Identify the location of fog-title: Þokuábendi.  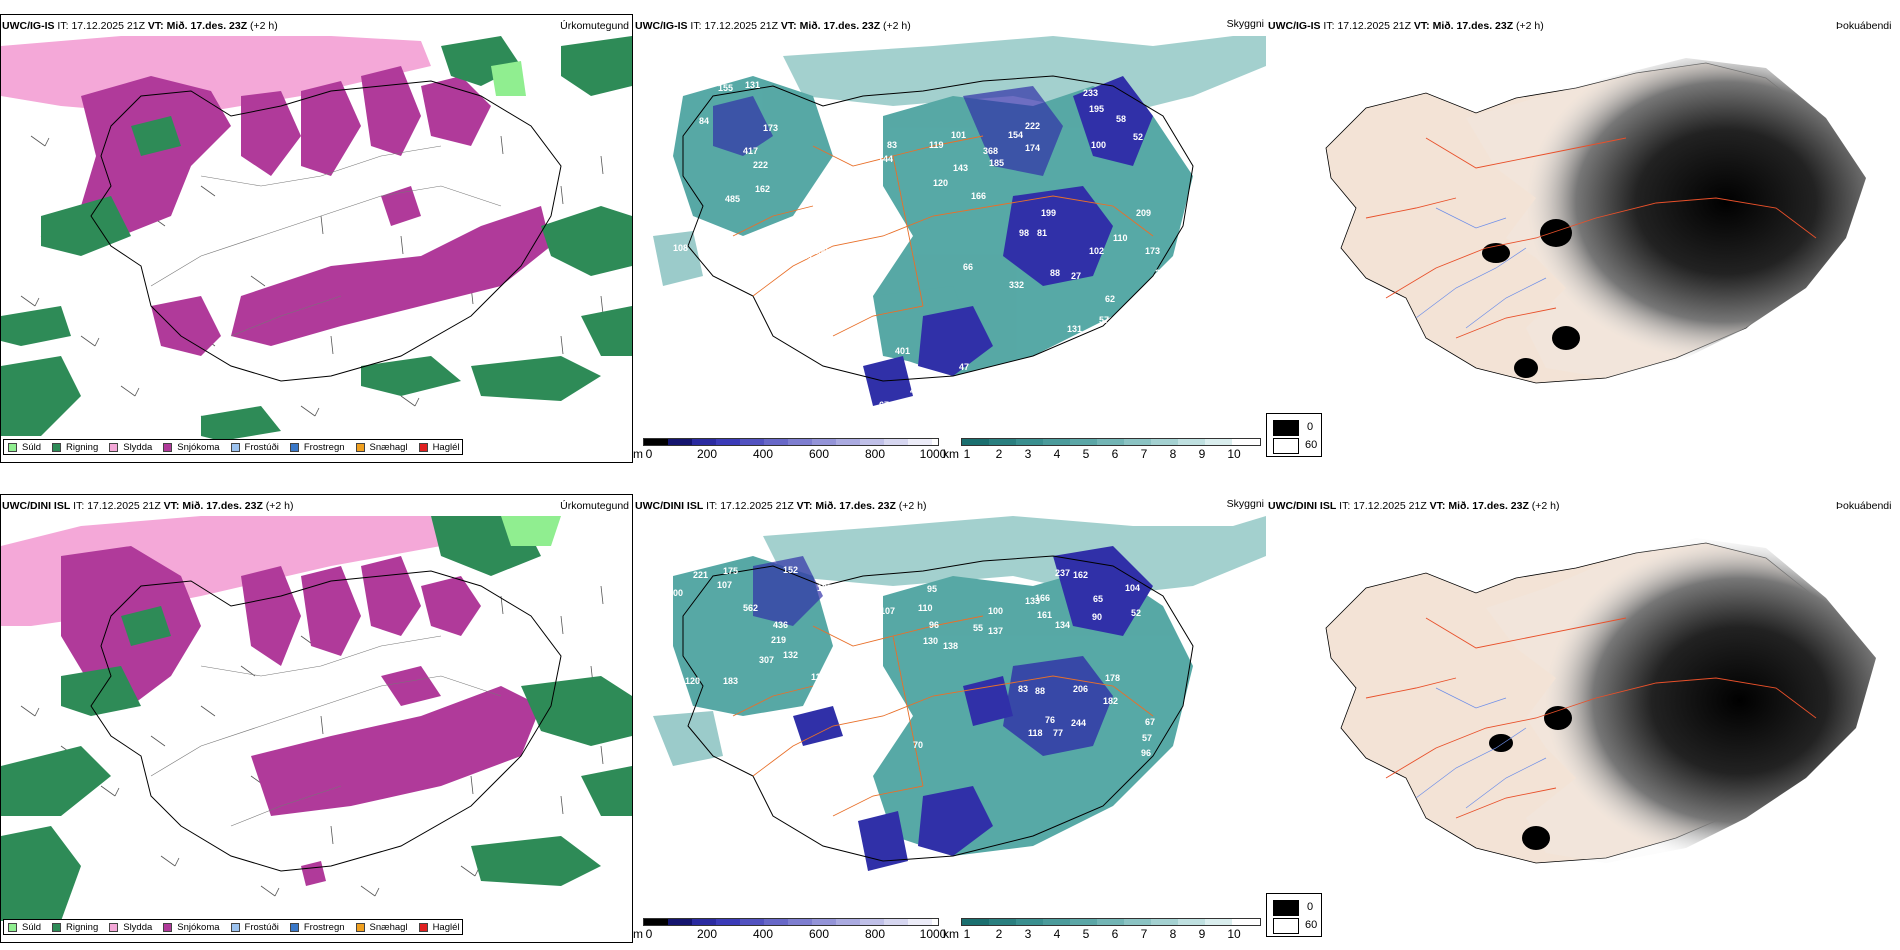
(1864, 26).